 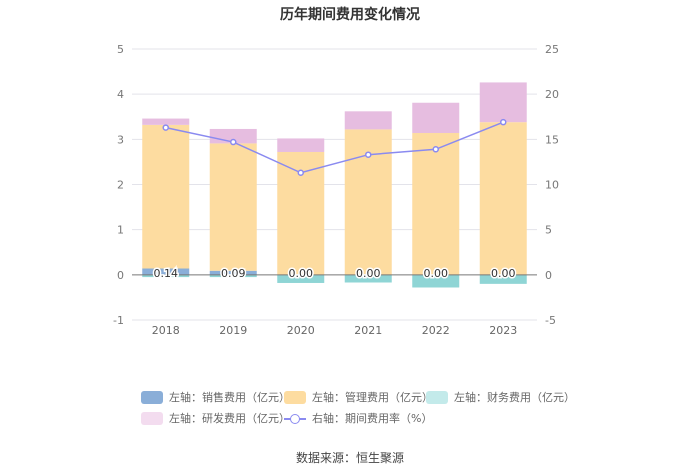 I want to click on legend-label-rnd: 左轴：研发费用（亿元）, so click(x=229, y=418).